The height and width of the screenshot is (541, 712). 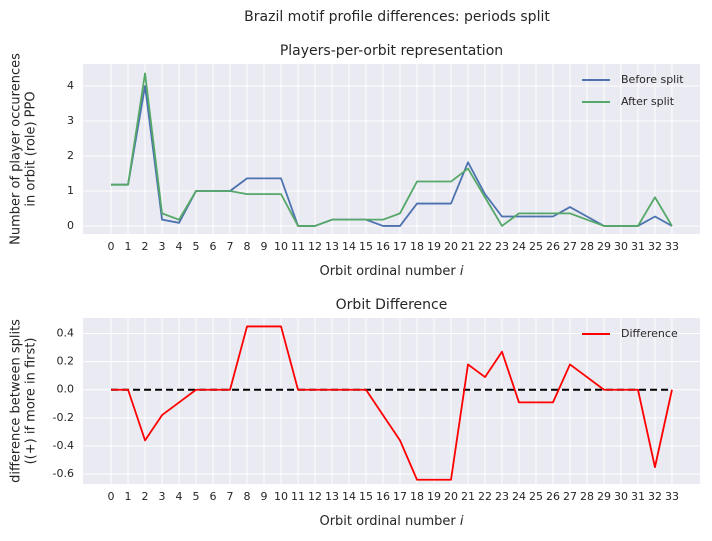 I want to click on y-tick-label: 2, so click(x=70, y=155).